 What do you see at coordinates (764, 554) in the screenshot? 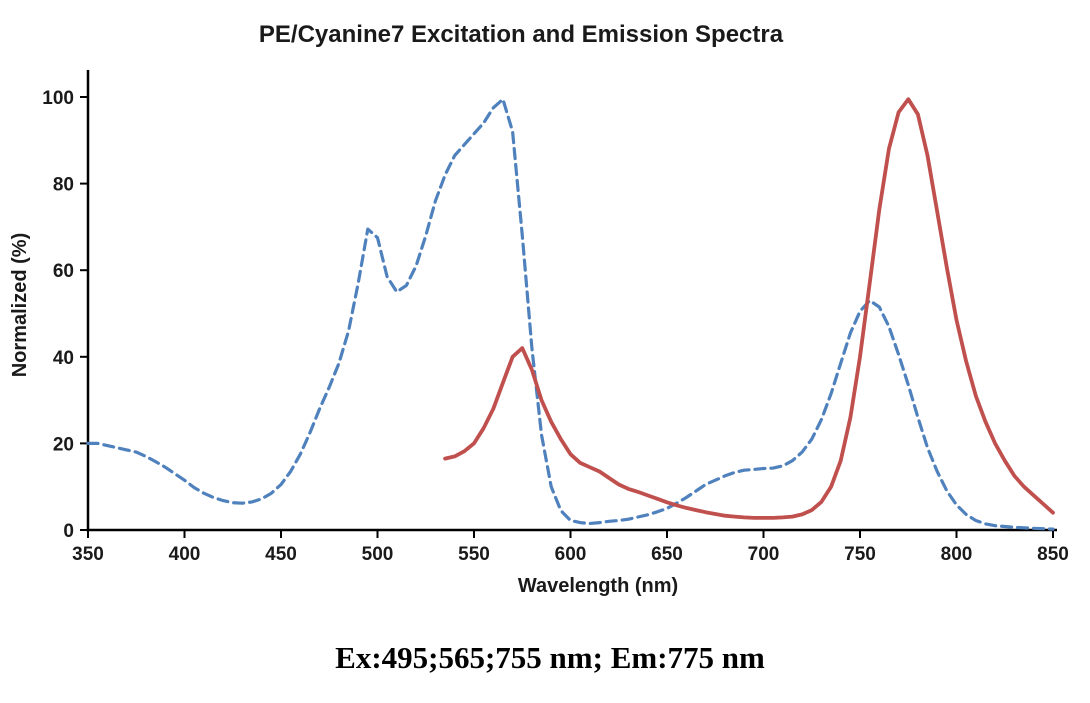
I see `x-tick-label: 700` at bounding box center [764, 554].